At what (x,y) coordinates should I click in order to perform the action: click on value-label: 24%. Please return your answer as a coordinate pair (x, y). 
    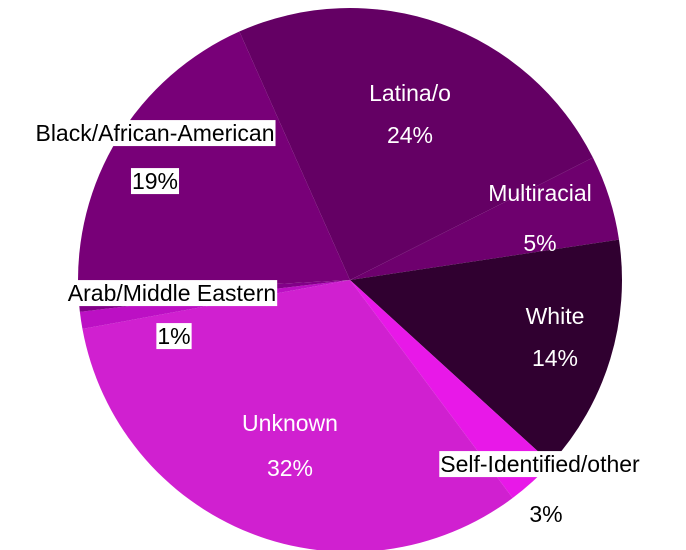
    Looking at the image, I should click on (410, 135).